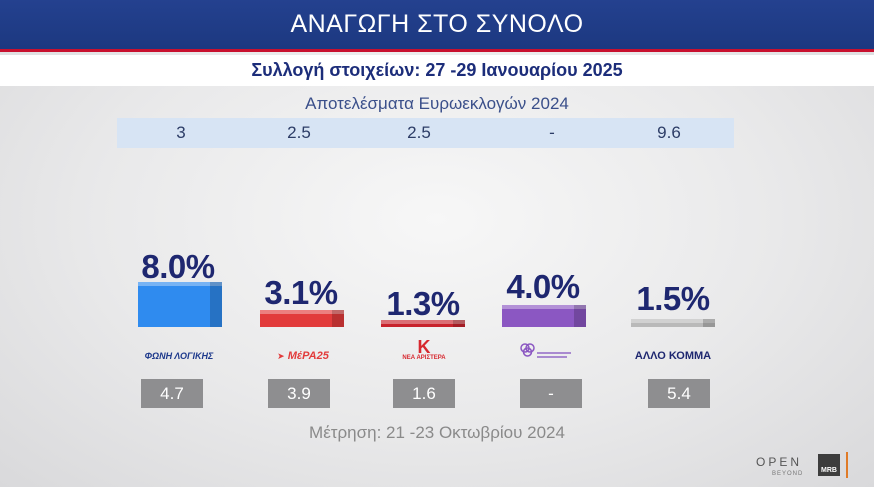  Describe the element at coordinates (299, 393) in the screenshot. I see `previous-poll-value: 3.9` at that location.